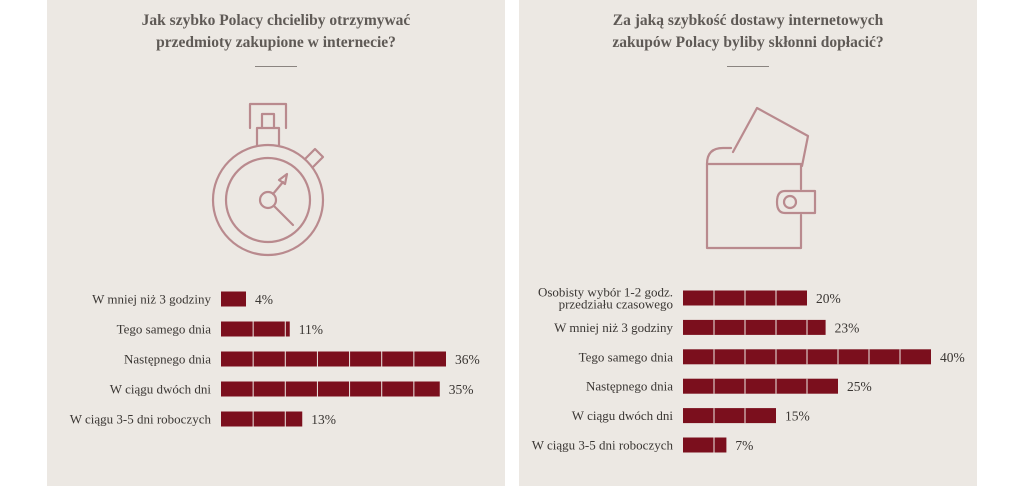 This screenshot has height=486, width=1024. What do you see at coordinates (952, 357) in the screenshot?
I see `value-label: 40%` at bounding box center [952, 357].